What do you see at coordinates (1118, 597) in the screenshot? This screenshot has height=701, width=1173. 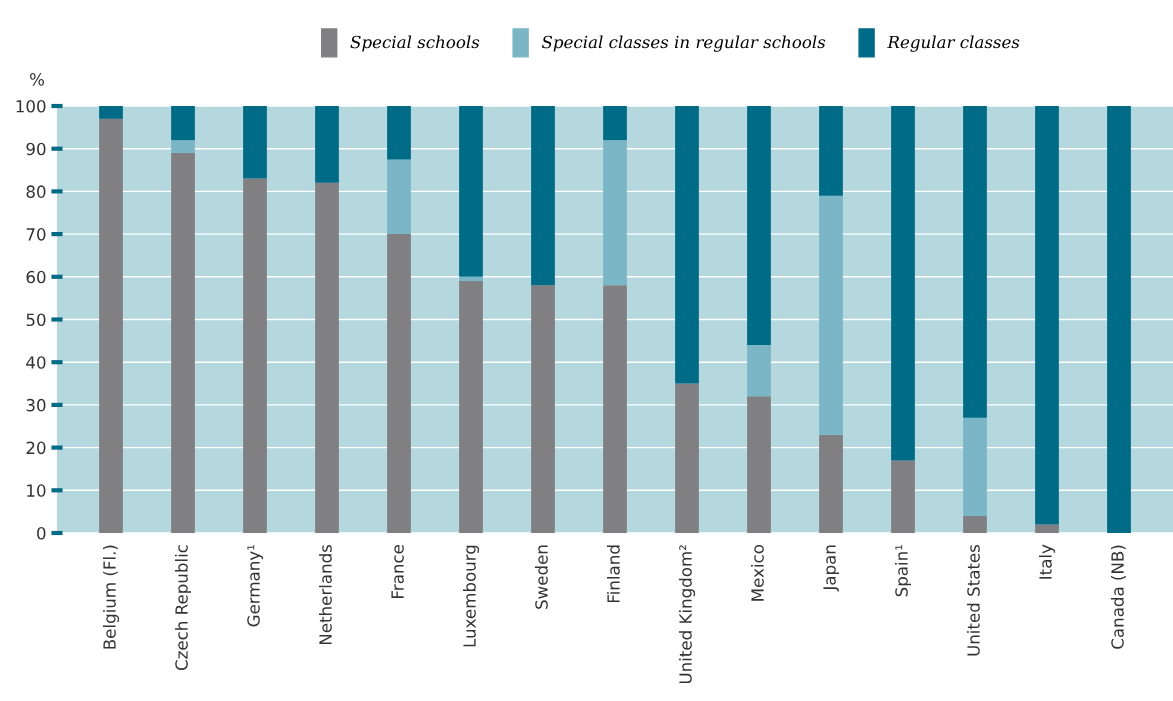 I see `x-tick-label: Canada (NB)` at bounding box center [1118, 597].